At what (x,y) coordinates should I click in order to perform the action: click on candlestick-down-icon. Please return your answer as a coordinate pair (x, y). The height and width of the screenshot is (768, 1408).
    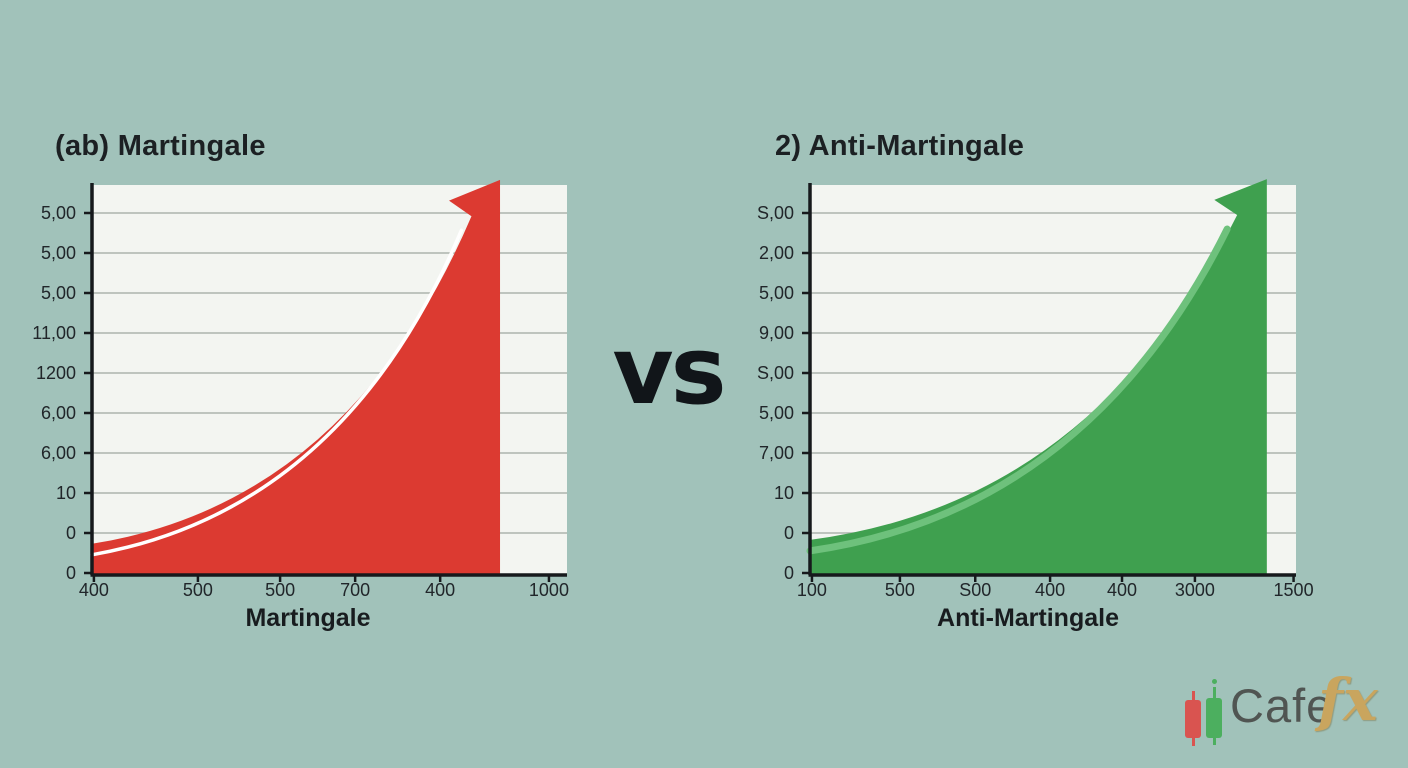
    Looking at the image, I should click on (1194, 712).